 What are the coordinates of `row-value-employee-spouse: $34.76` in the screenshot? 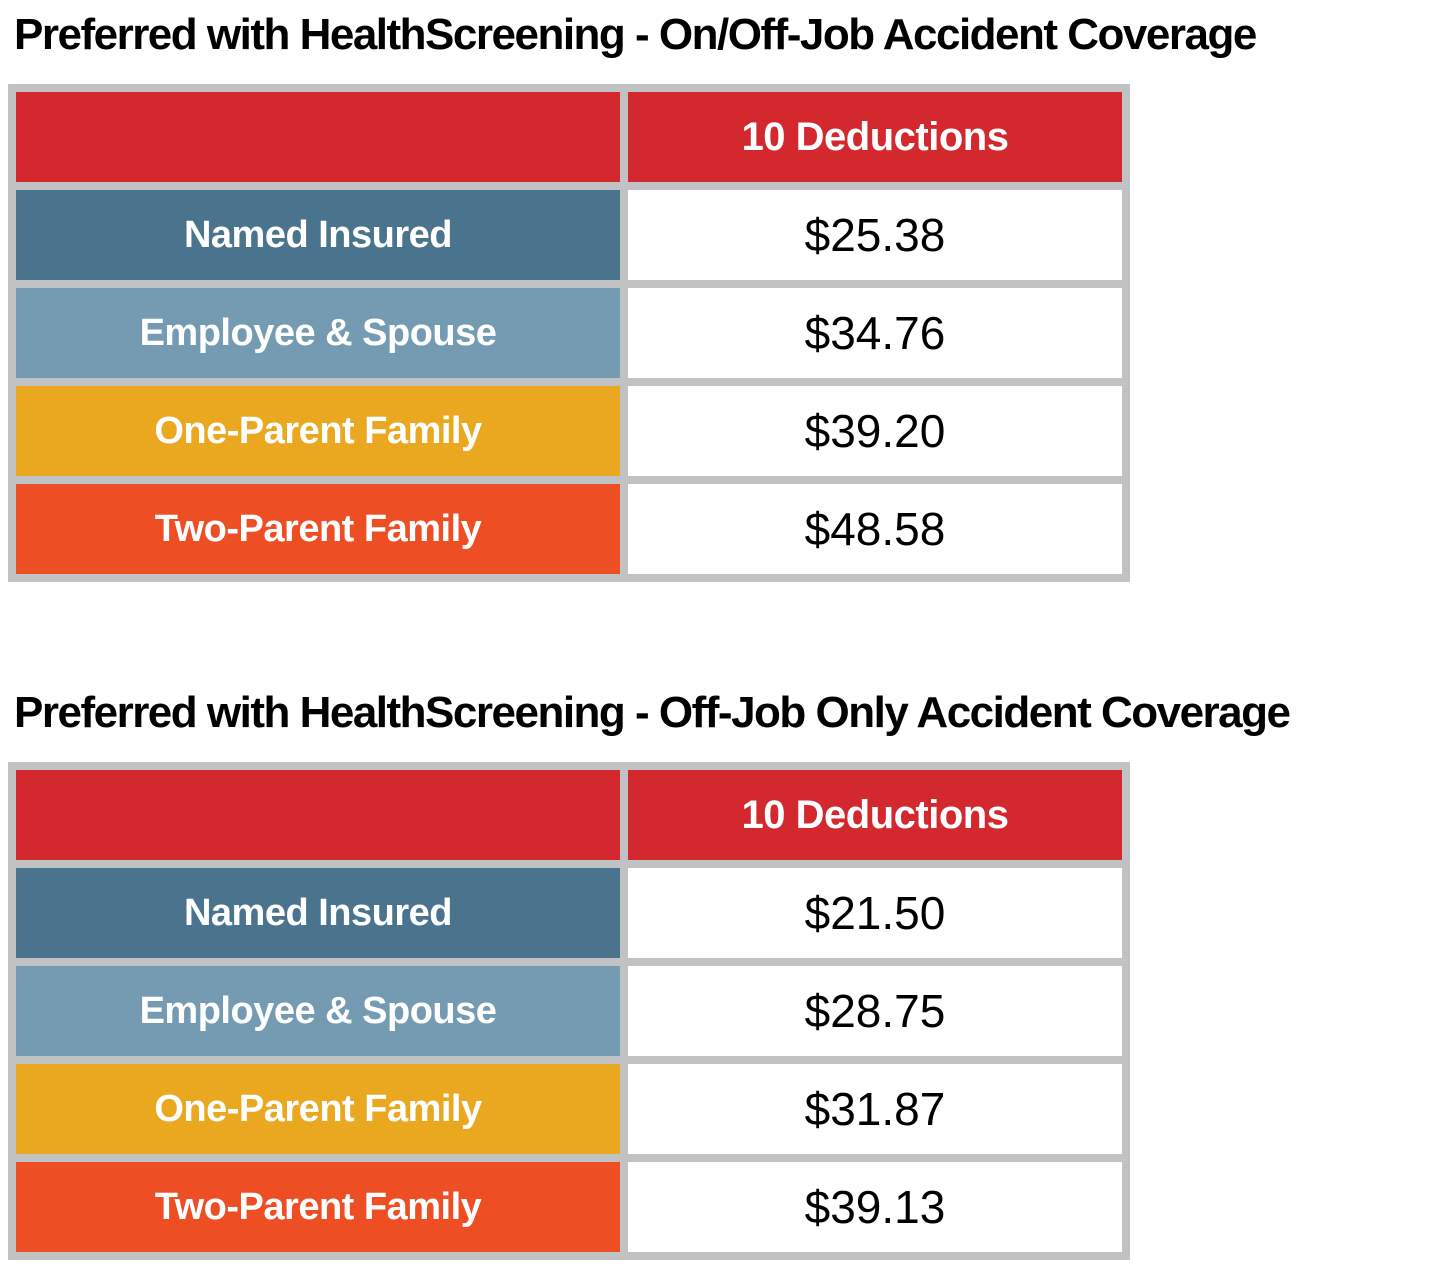 It's located at (875, 333).